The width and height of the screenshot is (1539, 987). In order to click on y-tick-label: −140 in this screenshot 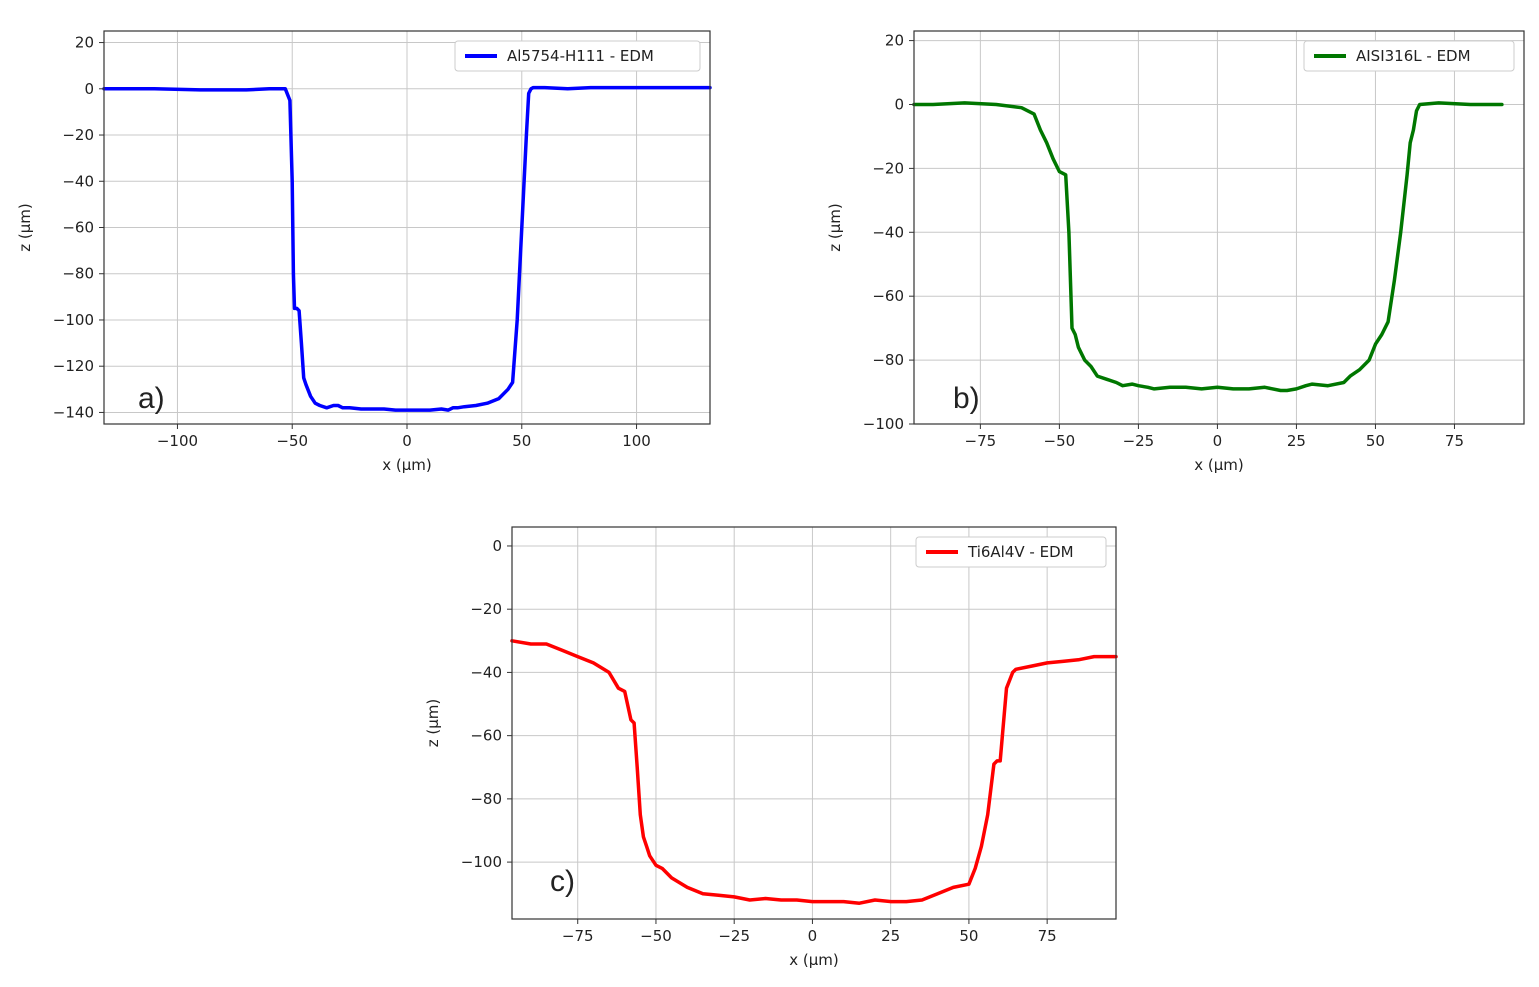, I will do `click(73, 412)`.